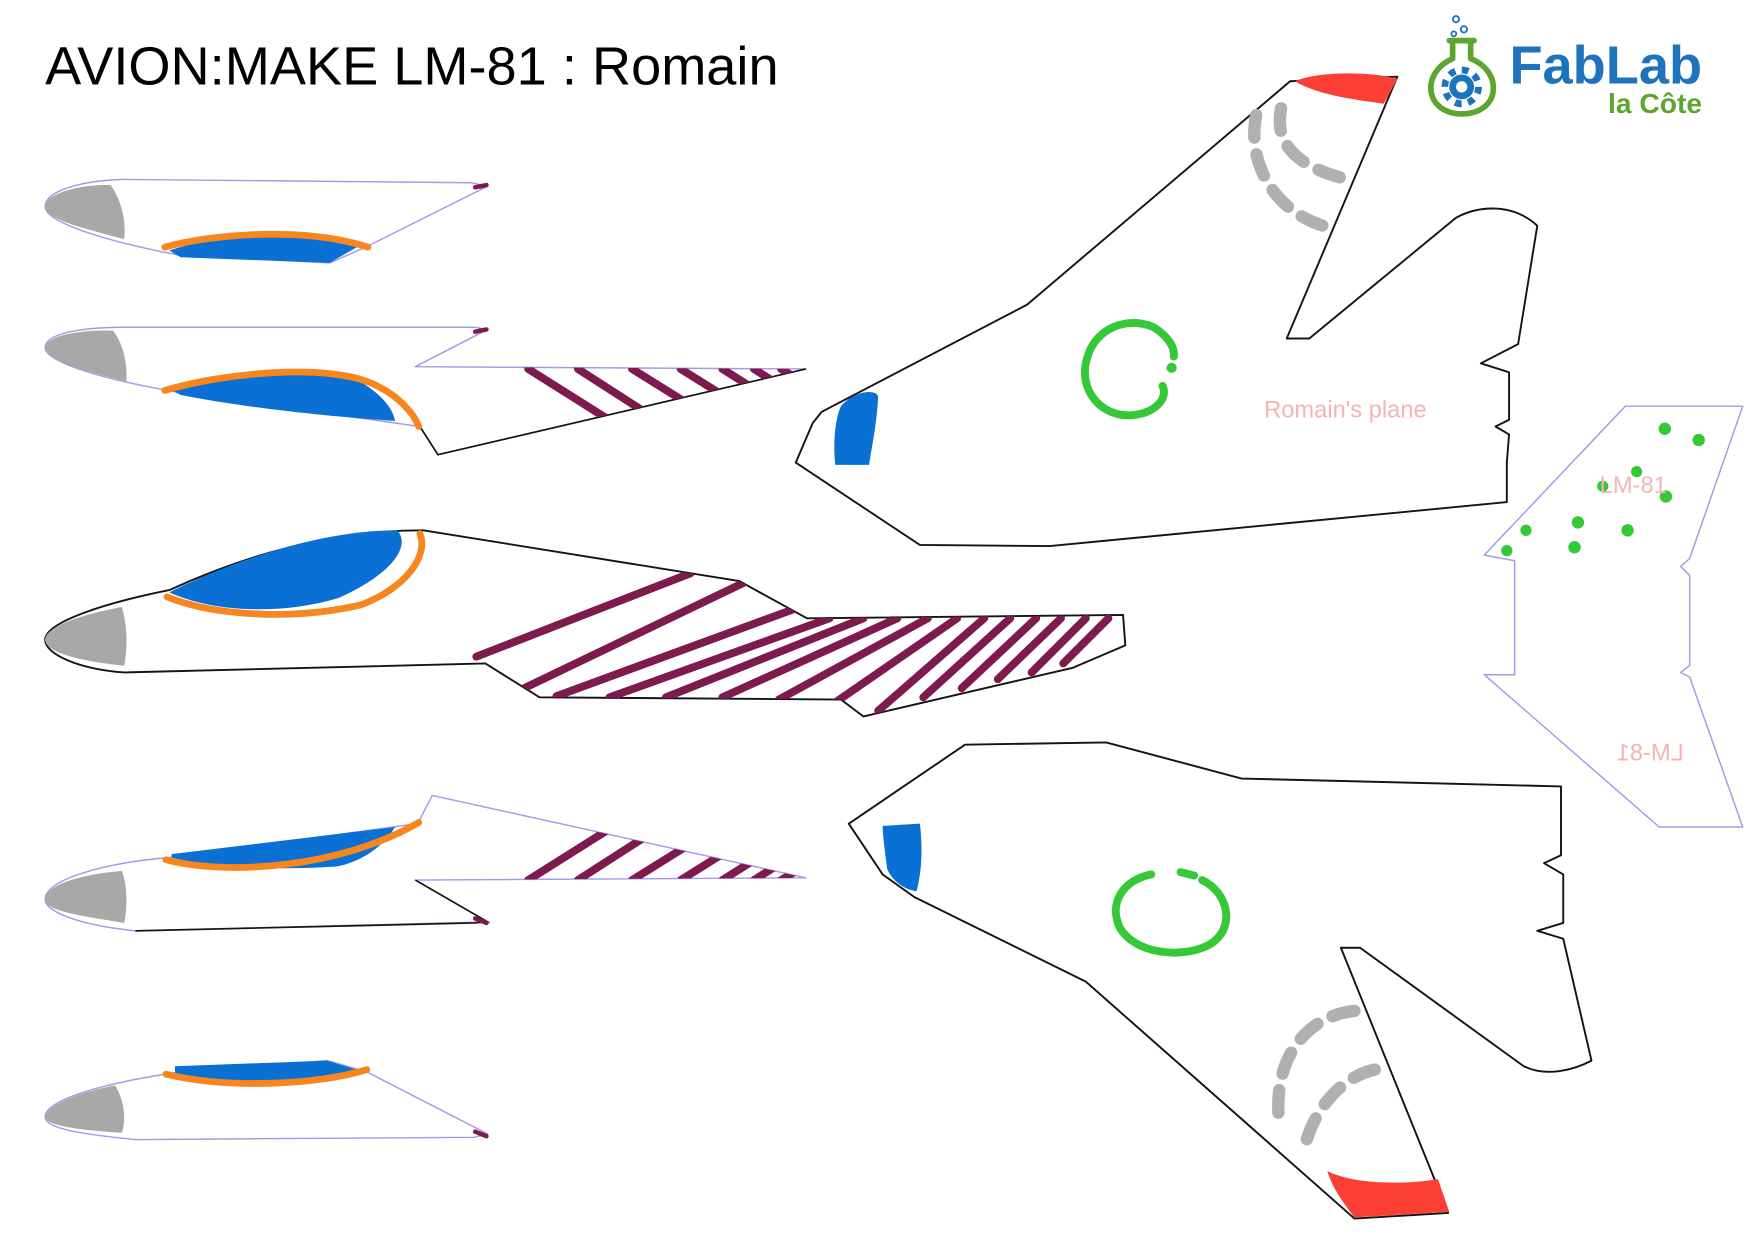 Image resolution: width=1754 pixels, height=1240 pixels. I want to click on tail-dots, so click(1603, 489).